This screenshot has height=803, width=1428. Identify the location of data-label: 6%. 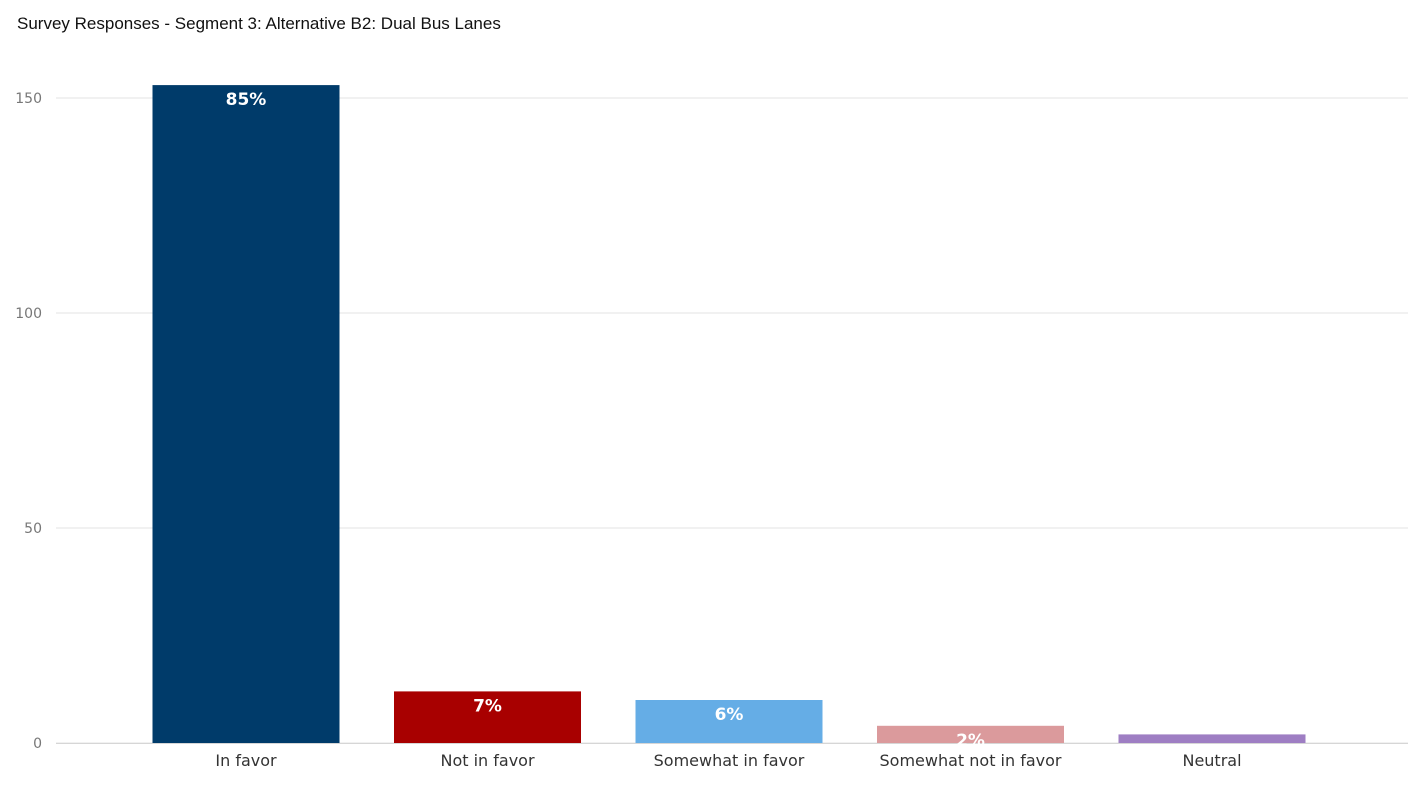
(729, 715).